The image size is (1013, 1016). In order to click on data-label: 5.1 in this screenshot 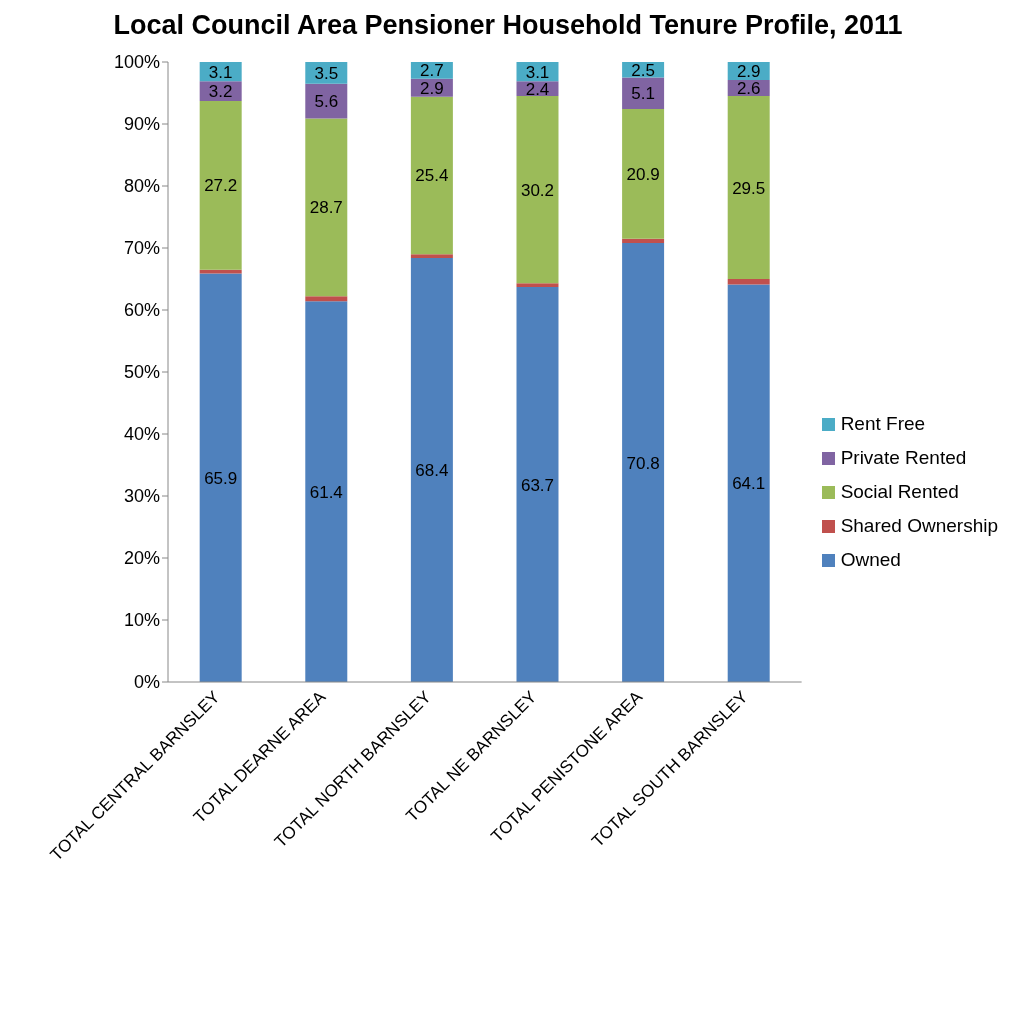, I will do `click(643, 94)`.